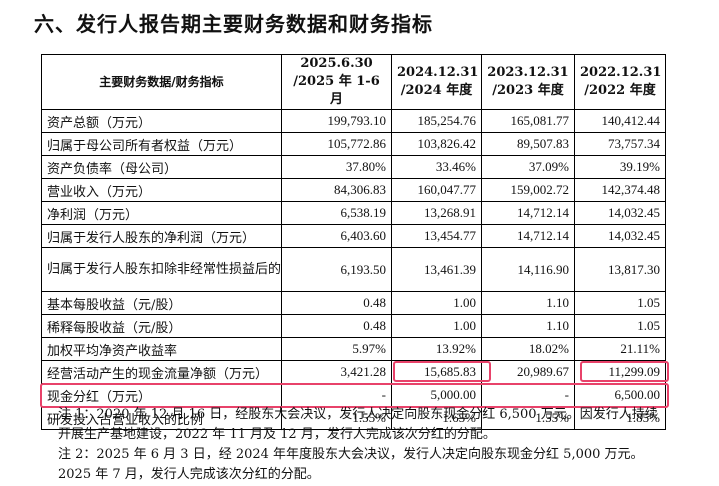 The height and width of the screenshot is (486, 719). What do you see at coordinates (624, 371) in the screenshot?
I see `dividend-2022-highlight` at bounding box center [624, 371].